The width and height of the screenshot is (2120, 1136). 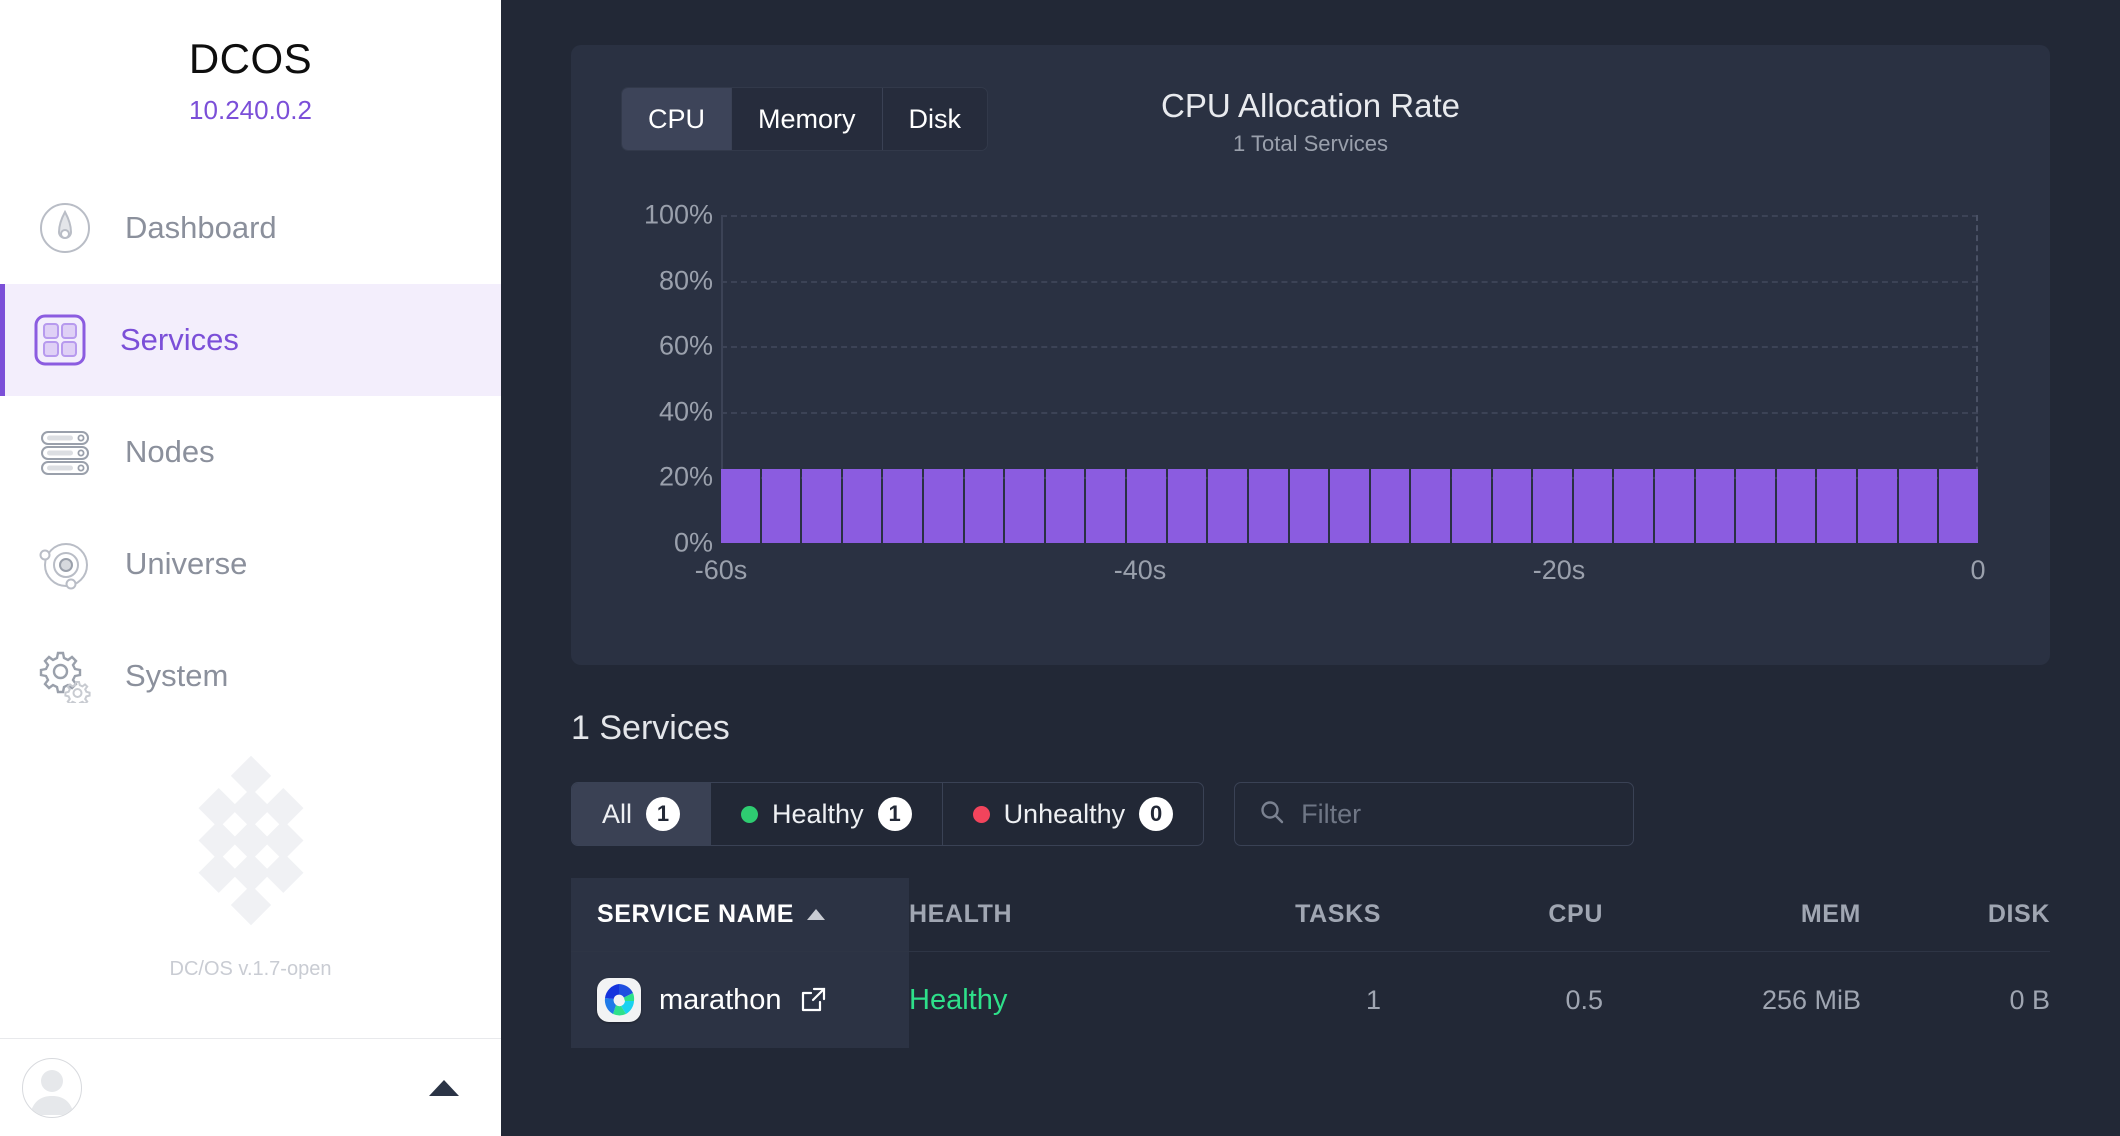 What do you see at coordinates (696, 914) in the screenshot?
I see `column-label: SERVICE NAME` at bounding box center [696, 914].